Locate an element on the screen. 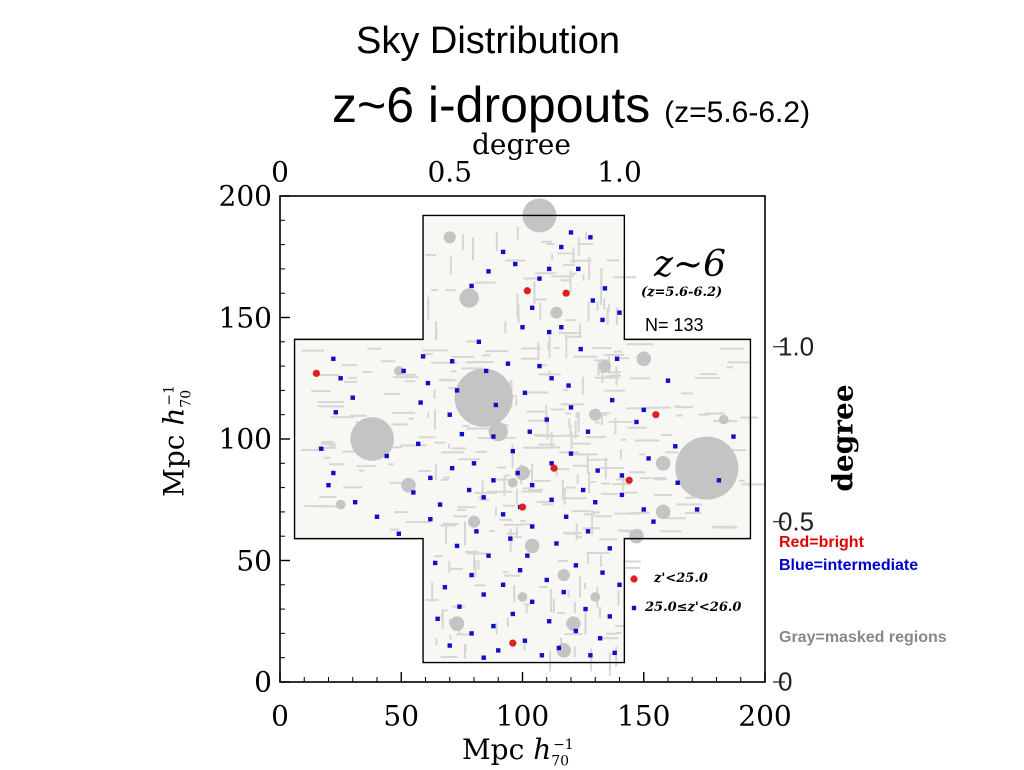  legend-bright-label: z'<25.0 is located at coordinates (681, 578).